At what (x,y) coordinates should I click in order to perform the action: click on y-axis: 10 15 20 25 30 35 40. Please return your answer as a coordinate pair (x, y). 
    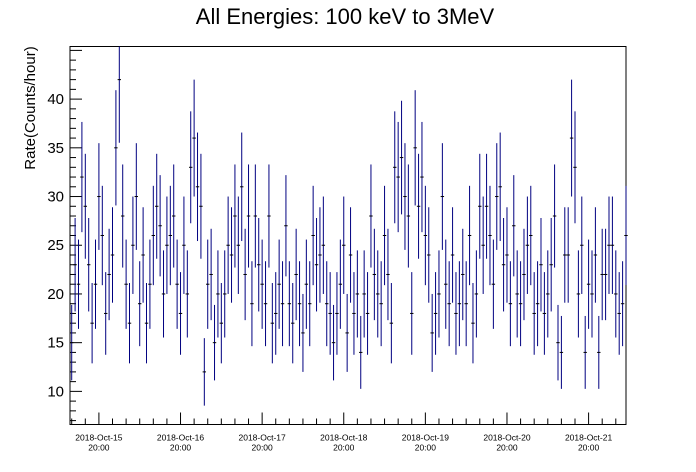
    Looking at the image, I should click on (64, 235).